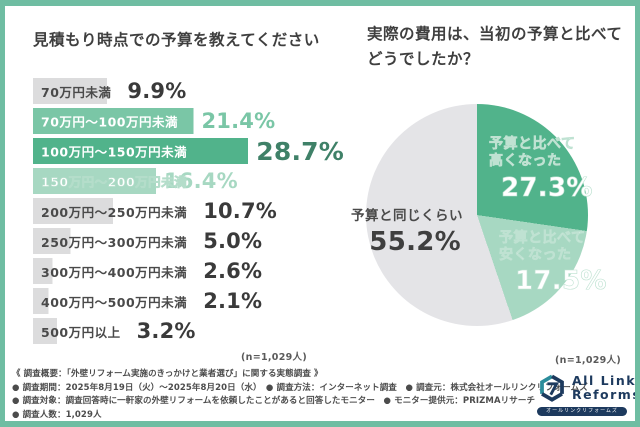 The image size is (640, 427). I want to click on bar: 250万円〜300万円未満, so click(114, 241).